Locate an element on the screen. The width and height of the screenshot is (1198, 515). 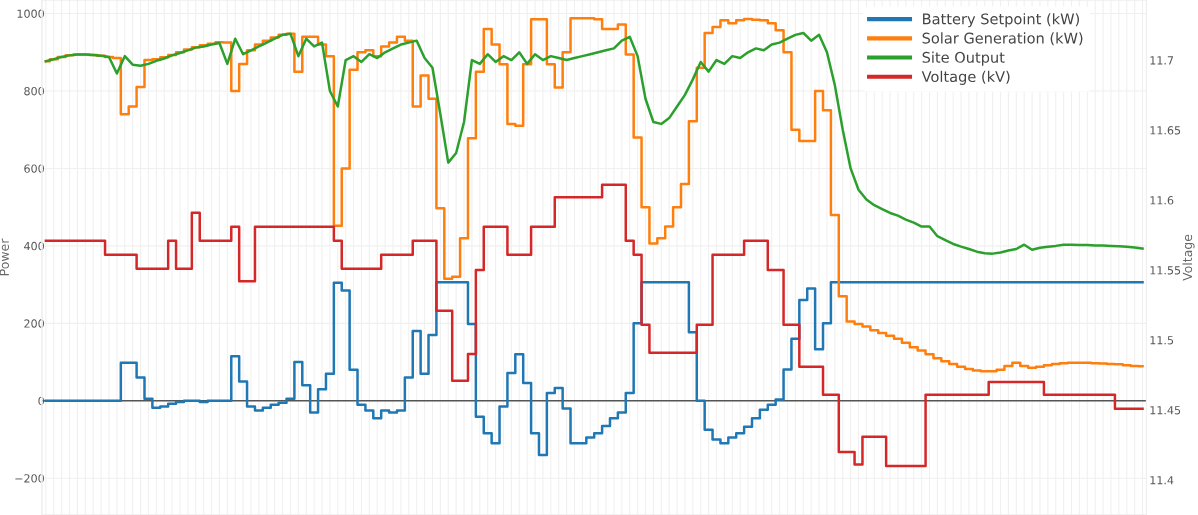
legend-label: Solar Generation (kW) is located at coordinates (1002, 39).